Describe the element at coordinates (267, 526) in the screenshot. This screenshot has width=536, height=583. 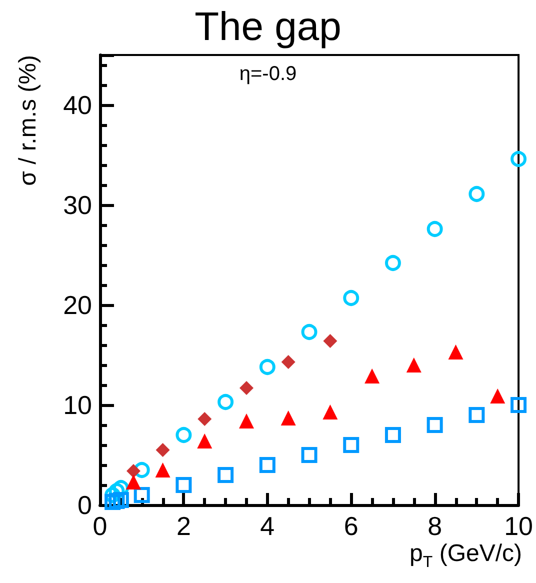
I see `x-tick-label: 4` at that location.